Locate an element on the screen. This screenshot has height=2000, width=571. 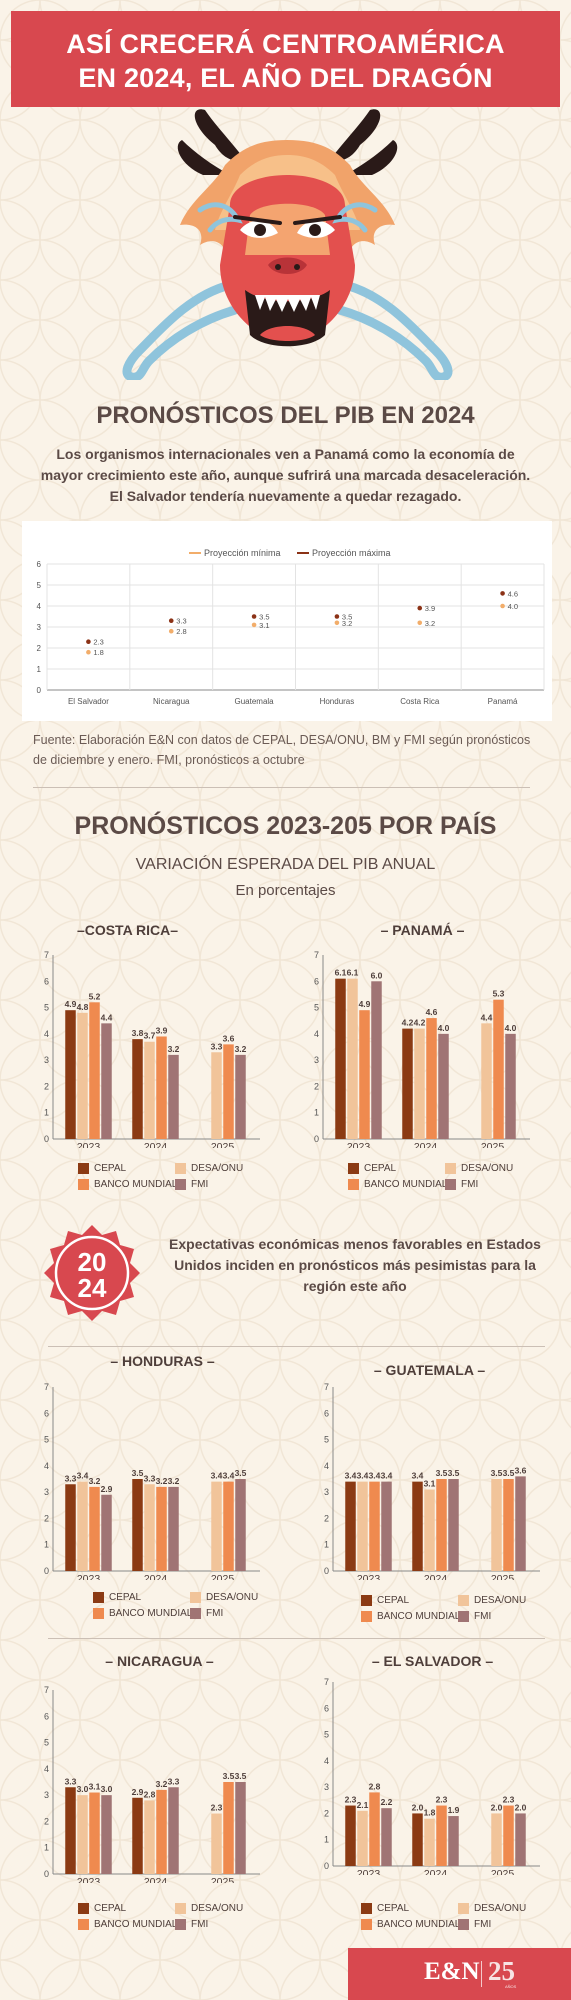
anniversary-number: 25 is located at coordinates (501, 1971).